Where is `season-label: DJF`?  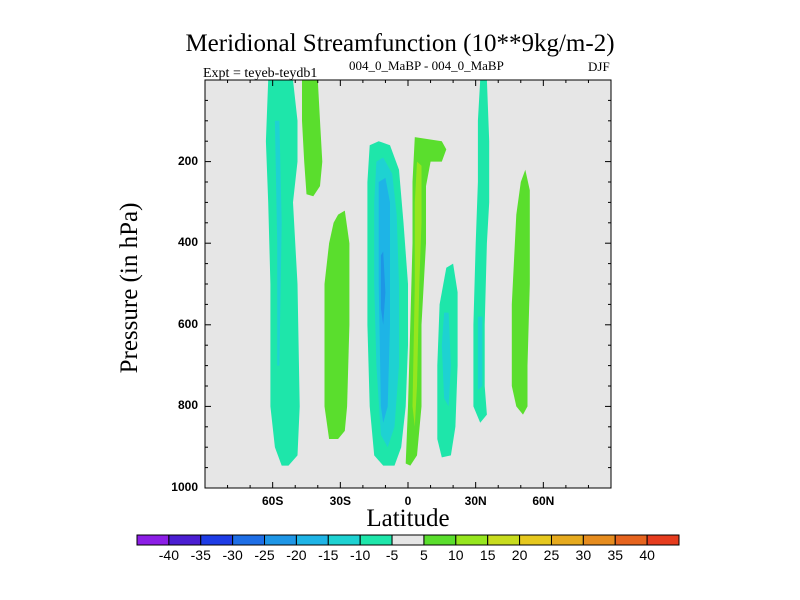 season-label: DJF is located at coordinates (599, 66).